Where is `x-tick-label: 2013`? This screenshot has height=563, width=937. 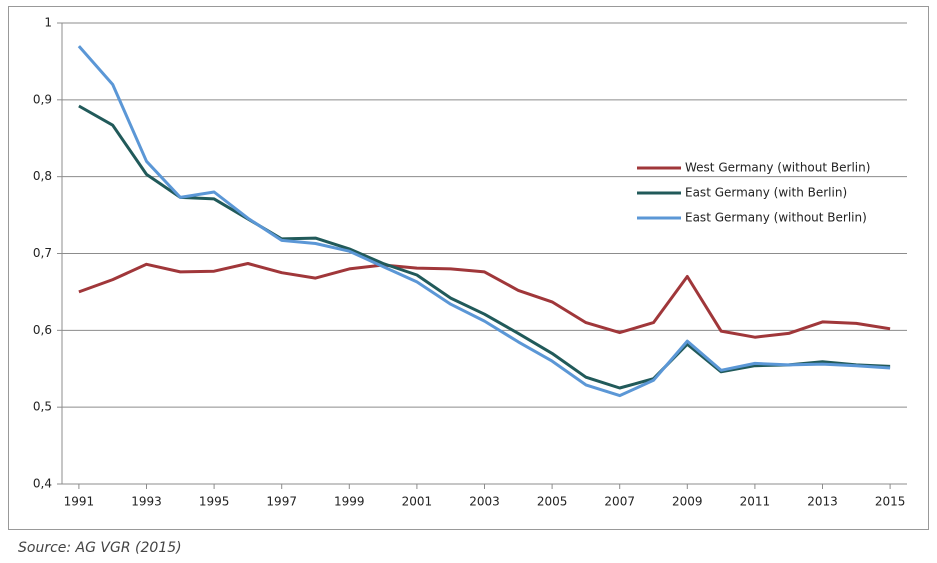 x-tick-label: 2013 is located at coordinates (822, 502).